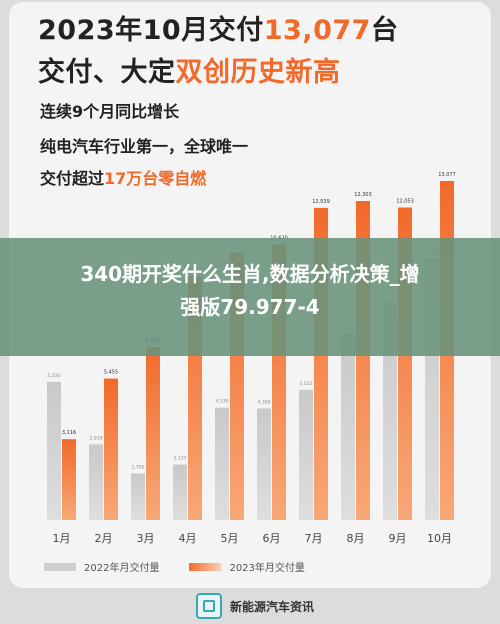 This screenshot has width=500, height=624. What do you see at coordinates (122, 568) in the screenshot?
I see `legend-label-2022: 2022年月交付量` at bounding box center [122, 568].